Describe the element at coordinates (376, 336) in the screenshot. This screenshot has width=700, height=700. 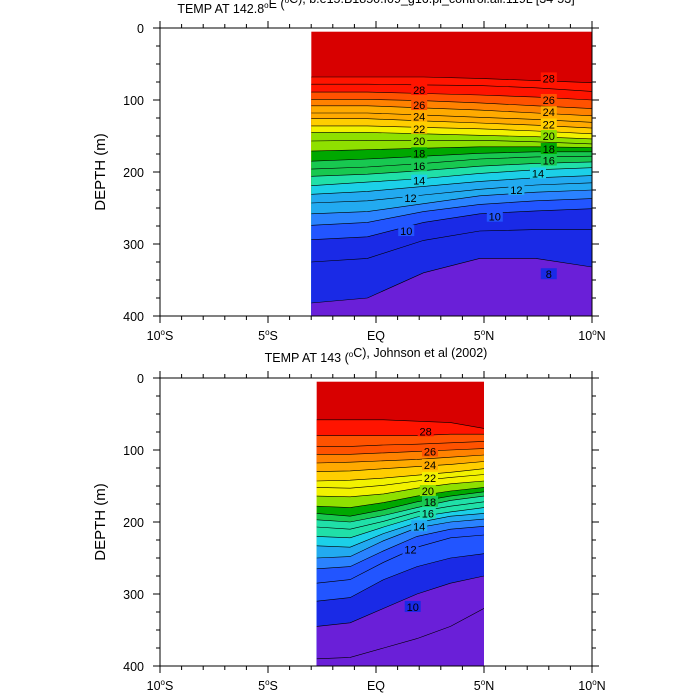
I see `x-tick-label: EQ` at that location.